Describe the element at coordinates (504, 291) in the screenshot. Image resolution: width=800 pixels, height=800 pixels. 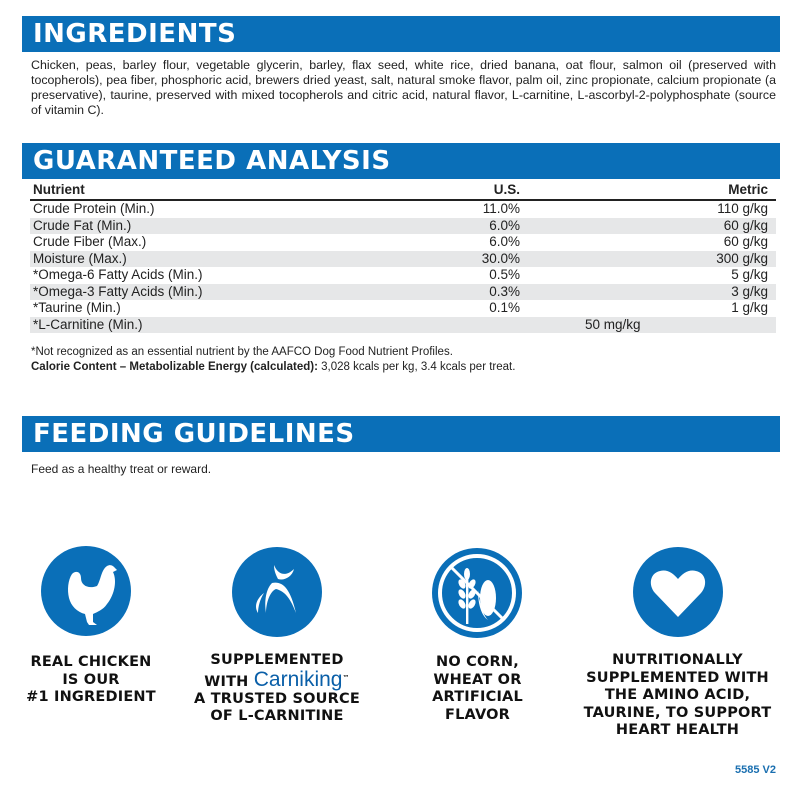
I see `us-cell: 0.3%` at that location.